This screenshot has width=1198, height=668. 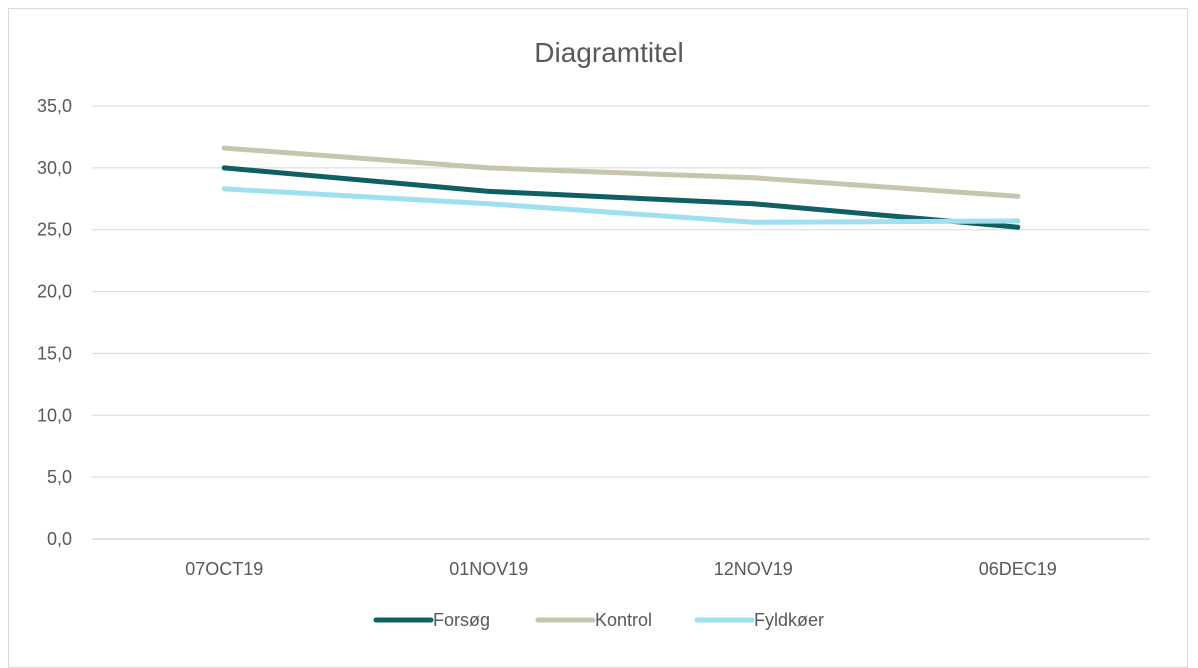 I want to click on series-line-kontrol, so click(x=621, y=172).